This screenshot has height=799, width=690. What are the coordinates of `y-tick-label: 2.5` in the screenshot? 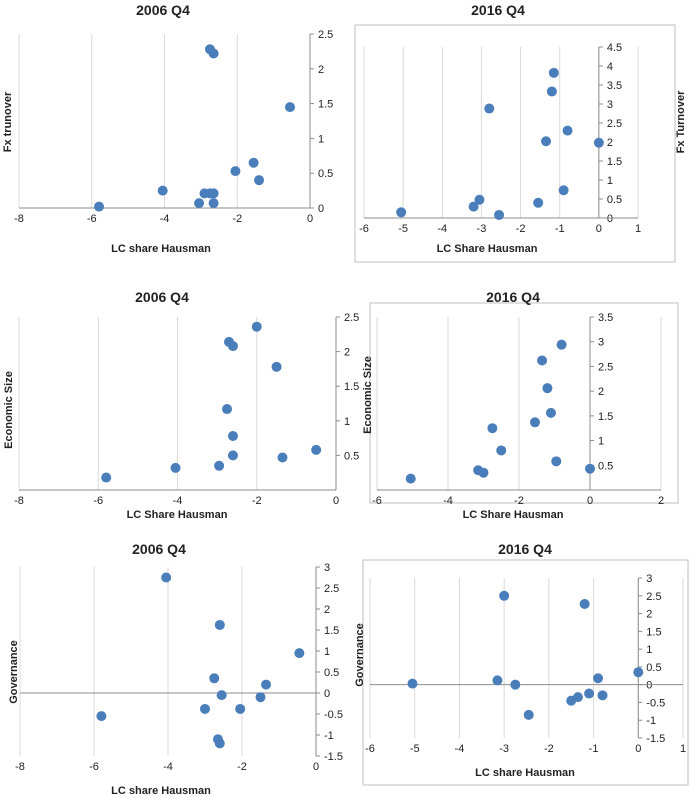 It's located at (605, 367).